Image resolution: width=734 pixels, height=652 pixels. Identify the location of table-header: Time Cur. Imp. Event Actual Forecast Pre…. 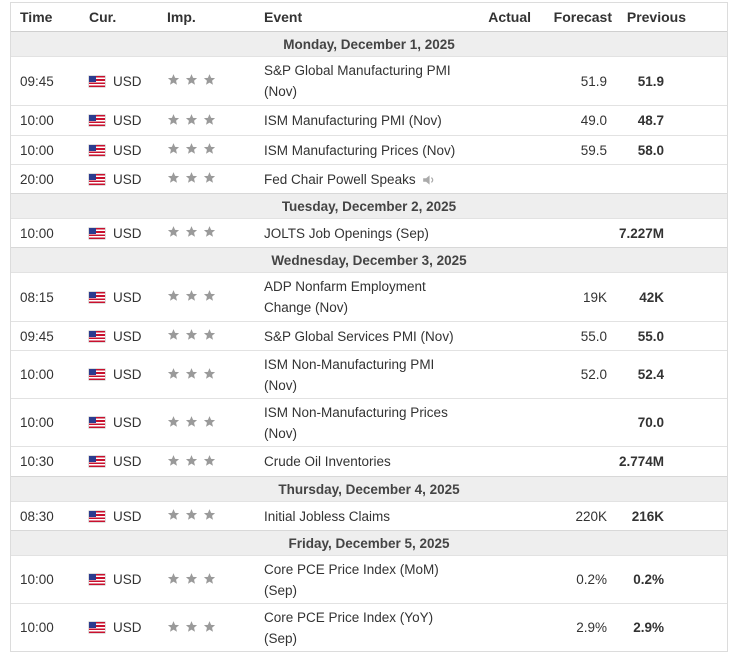
(369, 17).